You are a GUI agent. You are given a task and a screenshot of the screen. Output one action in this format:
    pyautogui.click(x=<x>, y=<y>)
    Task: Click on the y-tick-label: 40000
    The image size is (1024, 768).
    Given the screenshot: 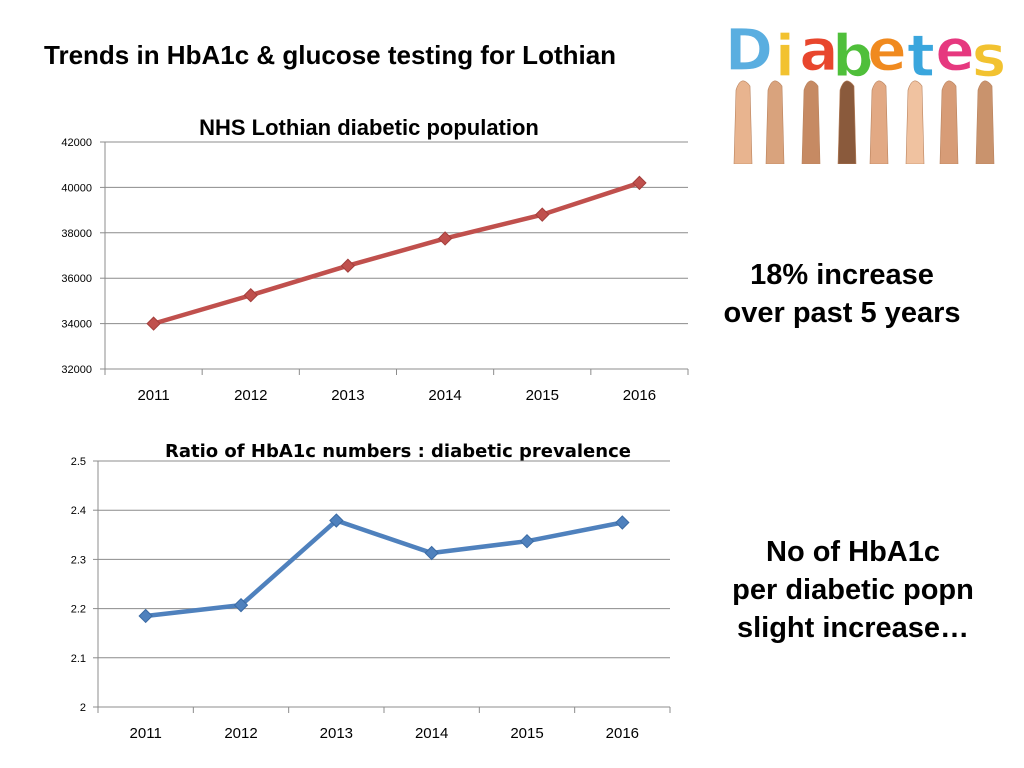 What is the action you would take?
    pyautogui.click(x=76, y=188)
    